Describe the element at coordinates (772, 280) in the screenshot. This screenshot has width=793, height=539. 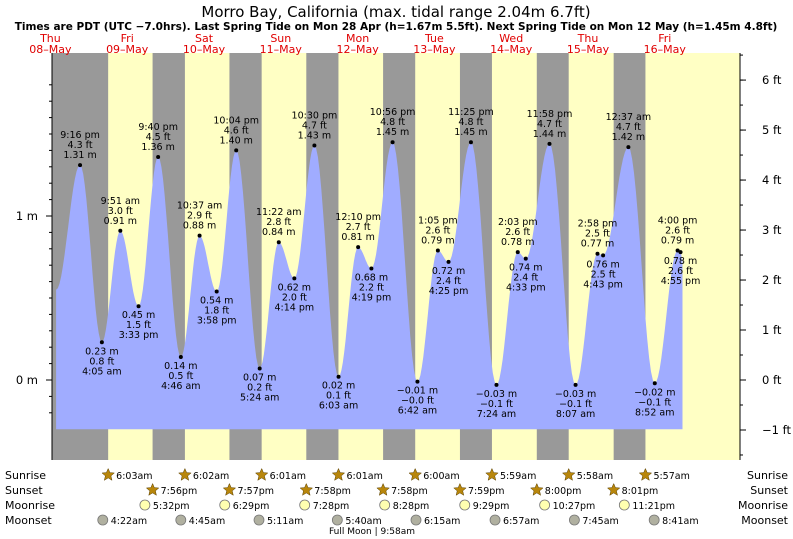
I see `right-tick-label: 2 ft` at that location.